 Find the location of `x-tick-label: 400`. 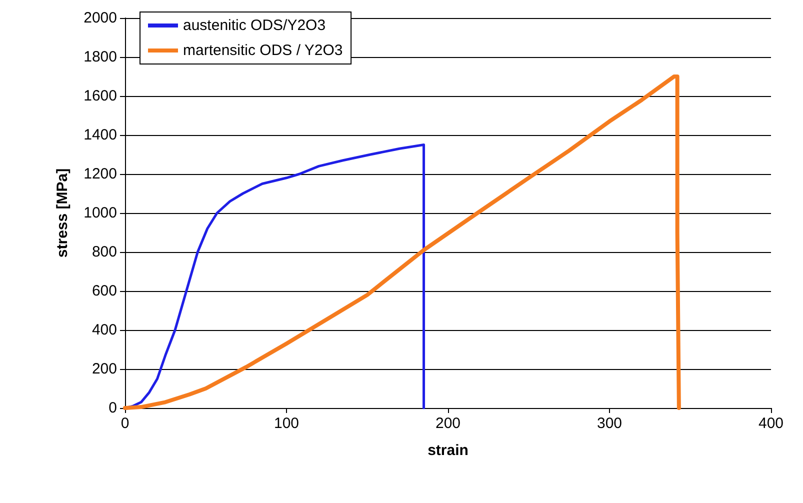

x-tick-label: 400 is located at coordinates (771, 423).